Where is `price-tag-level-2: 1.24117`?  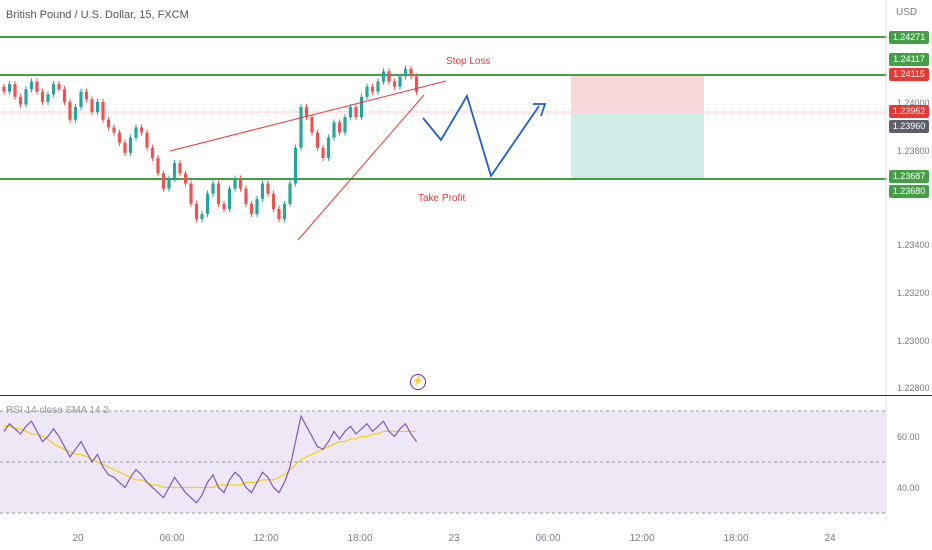 price-tag-level-2: 1.24117 is located at coordinates (909, 59).